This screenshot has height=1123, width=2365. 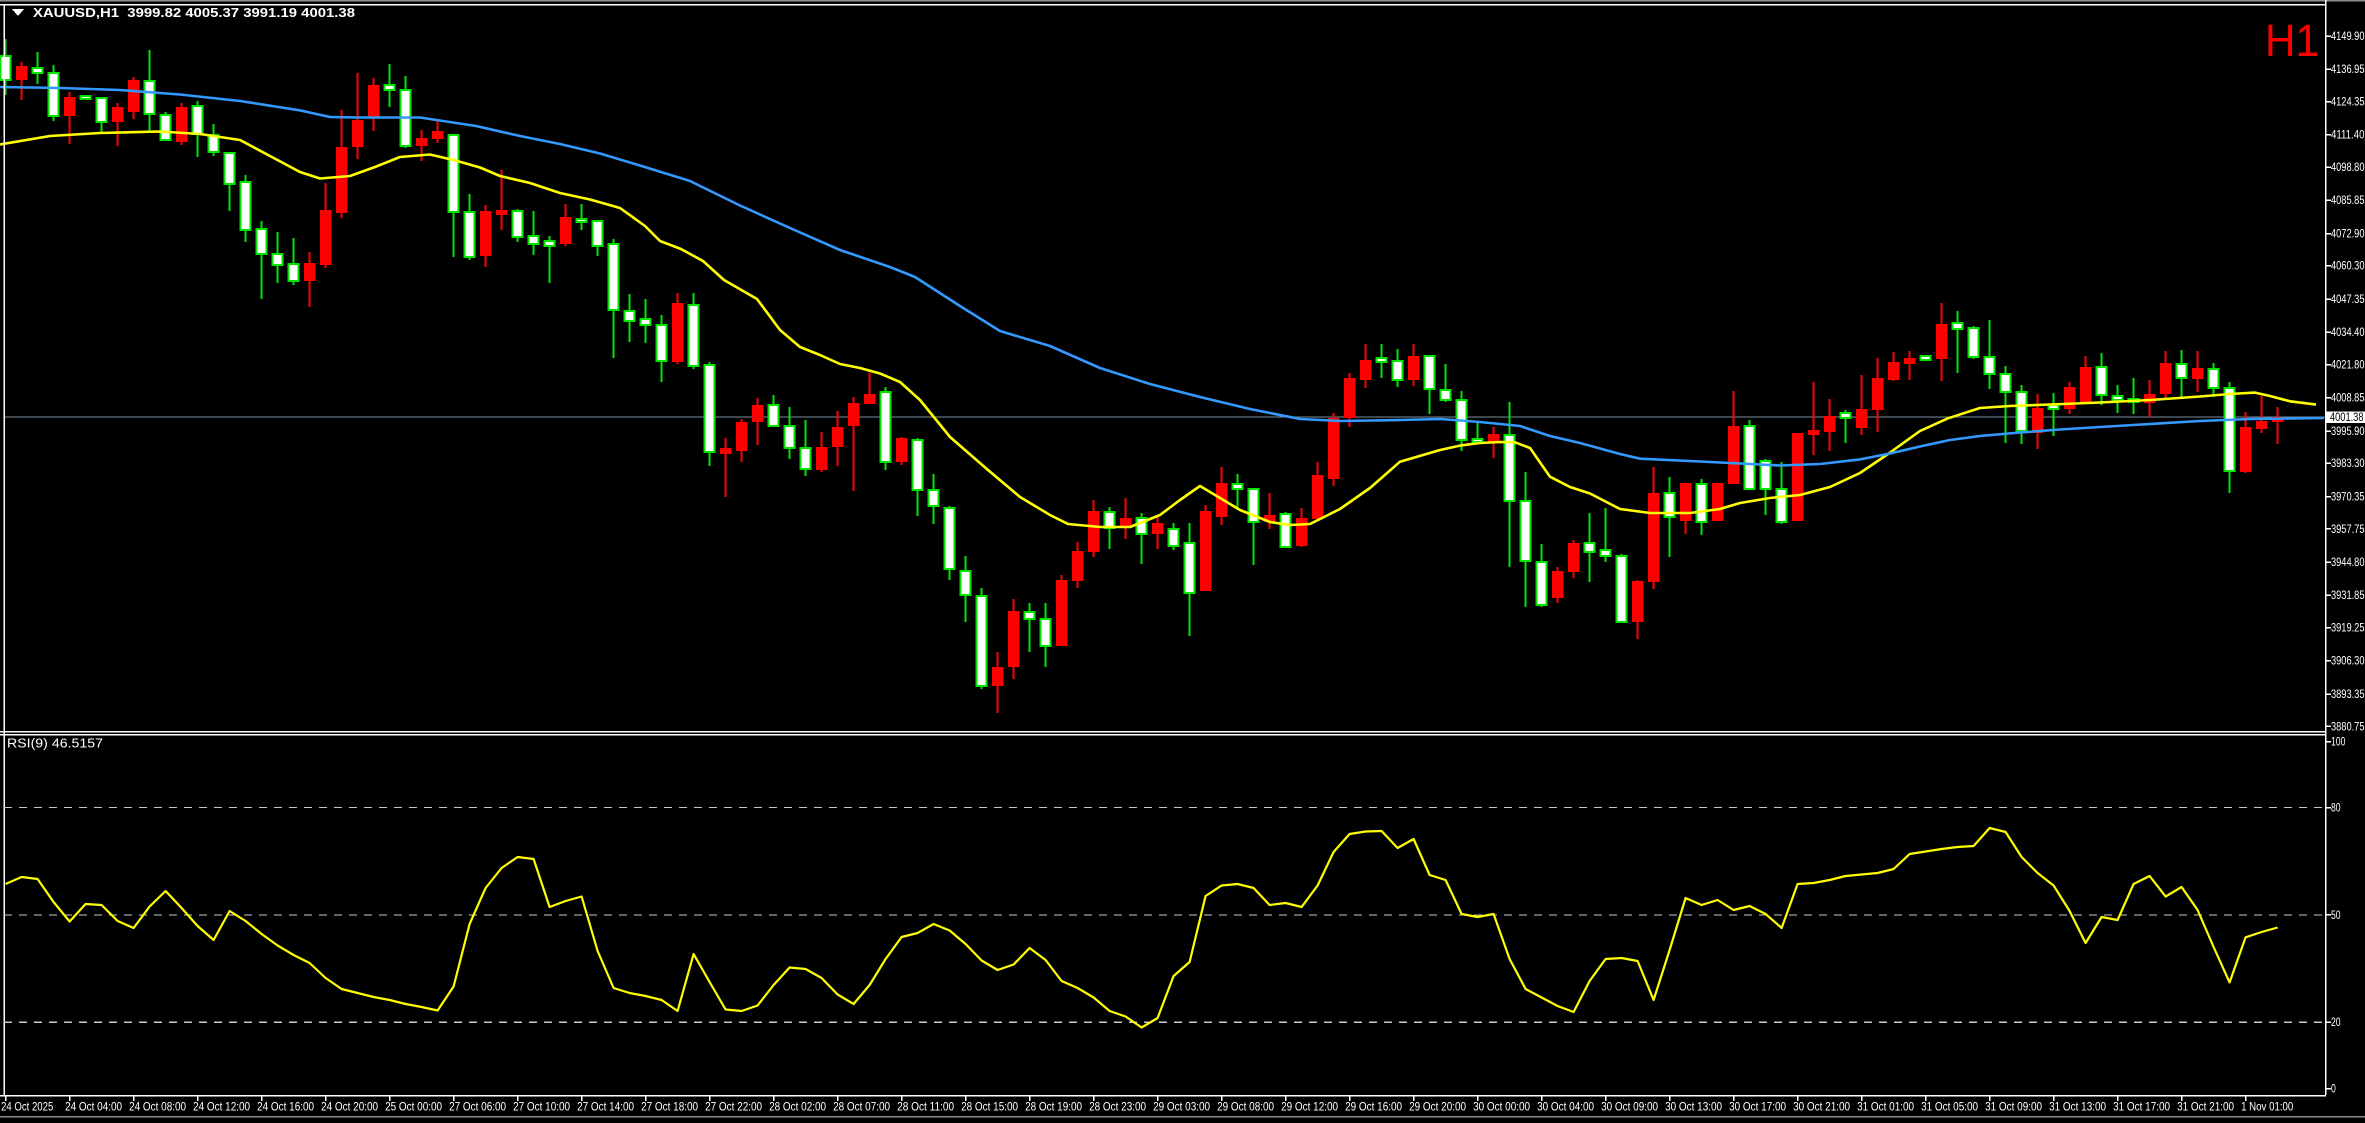 What do you see at coordinates (2348, 70) in the screenshot?
I see `svg-text: 4136.95` at bounding box center [2348, 70].